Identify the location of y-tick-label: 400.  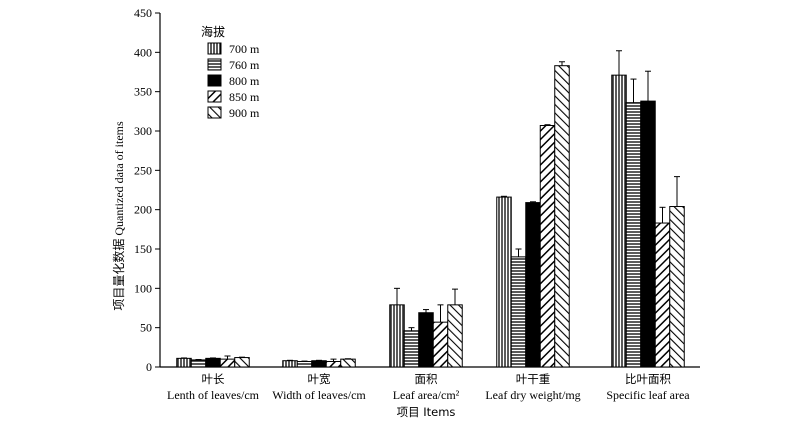
(143, 52).